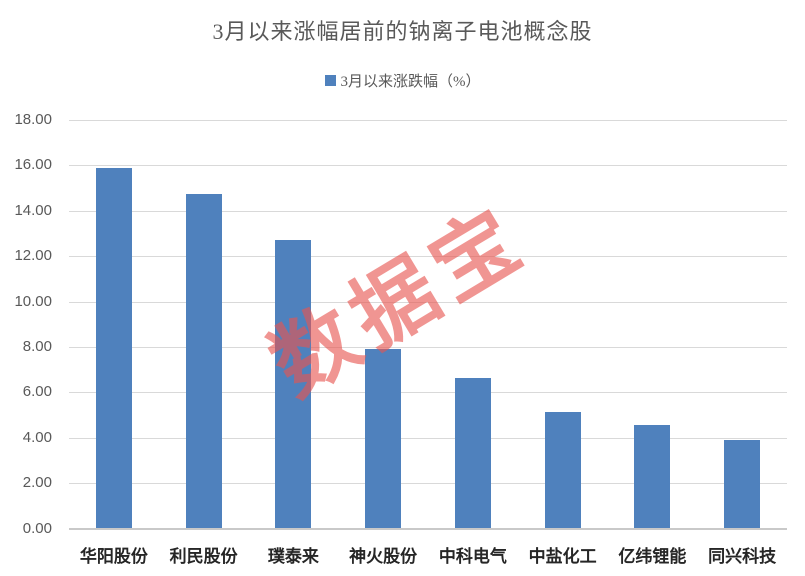 The height and width of the screenshot is (576, 805). I want to click on bar-7-亿纬锂能, so click(652, 477).